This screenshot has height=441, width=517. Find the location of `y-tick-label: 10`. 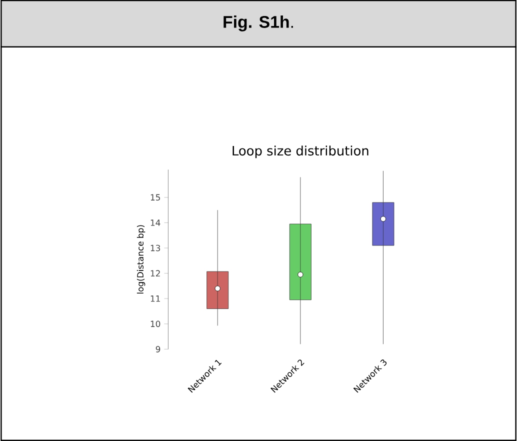

y-tick-label: 10 is located at coordinates (155, 324).